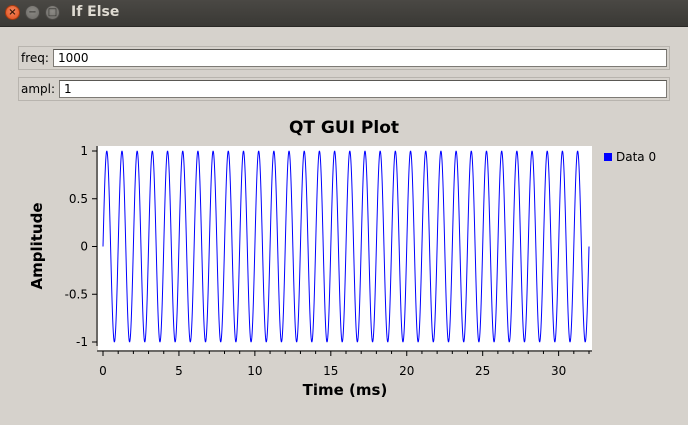 The width and height of the screenshot is (688, 425). I want to click on close-button: ×, so click(12, 12).